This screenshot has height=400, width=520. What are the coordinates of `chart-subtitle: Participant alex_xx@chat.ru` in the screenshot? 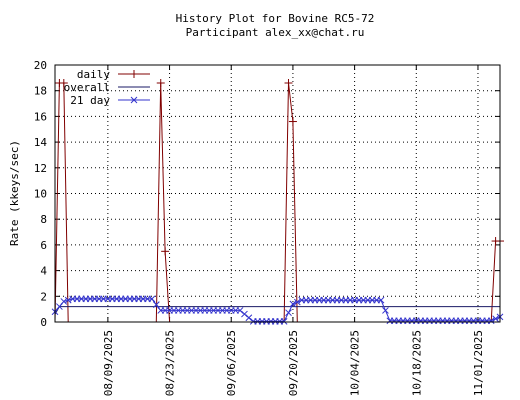 It's located at (275, 32).